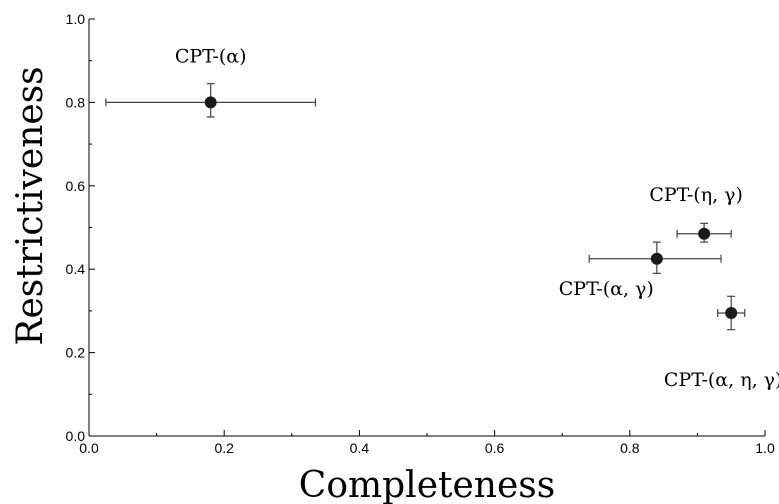  Describe the element at coordinates (630, 448) in the screenshot. I see `x-tick-label-4: 0.8` at that location.